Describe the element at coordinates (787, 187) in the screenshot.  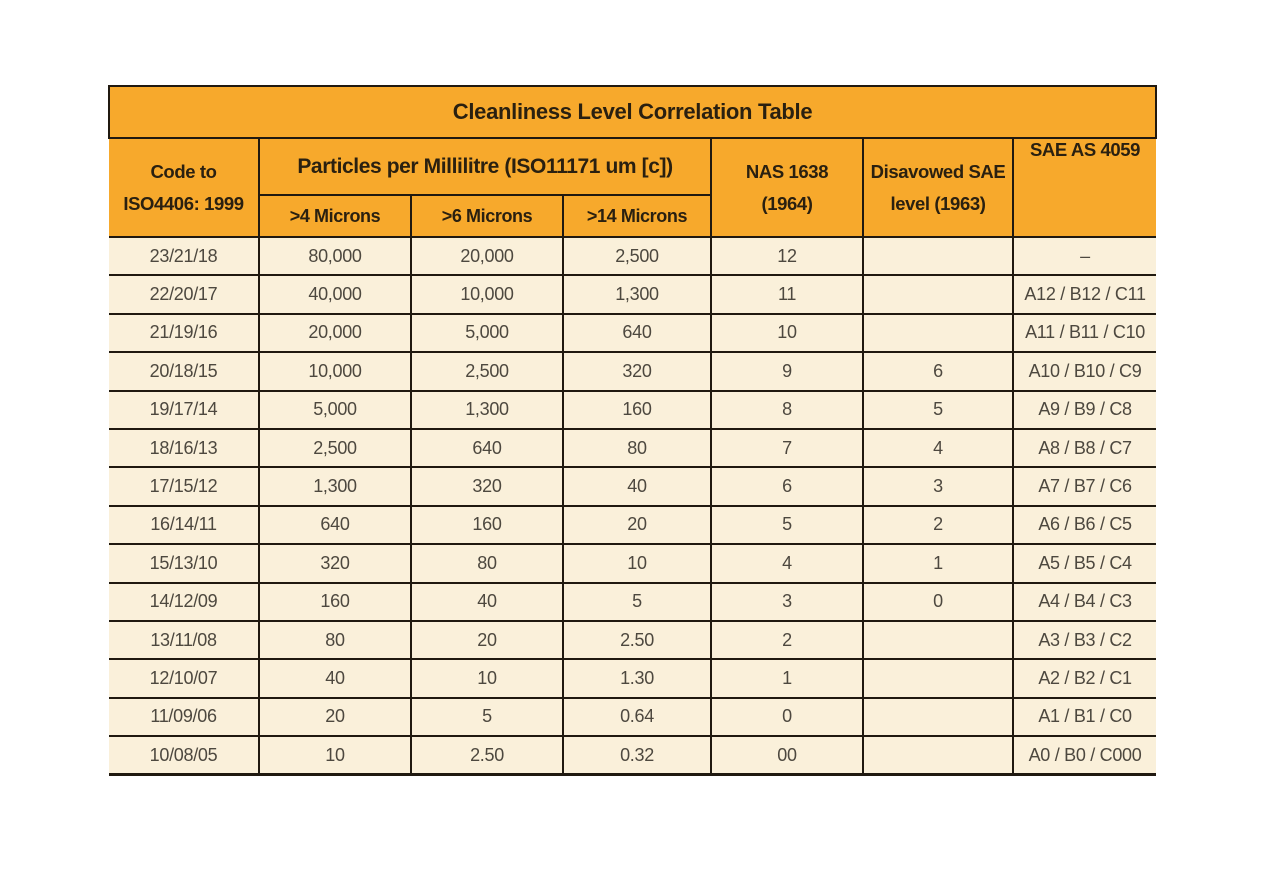
I see `column-header-nas-1638: NAS 1638 (1964)` at that location.